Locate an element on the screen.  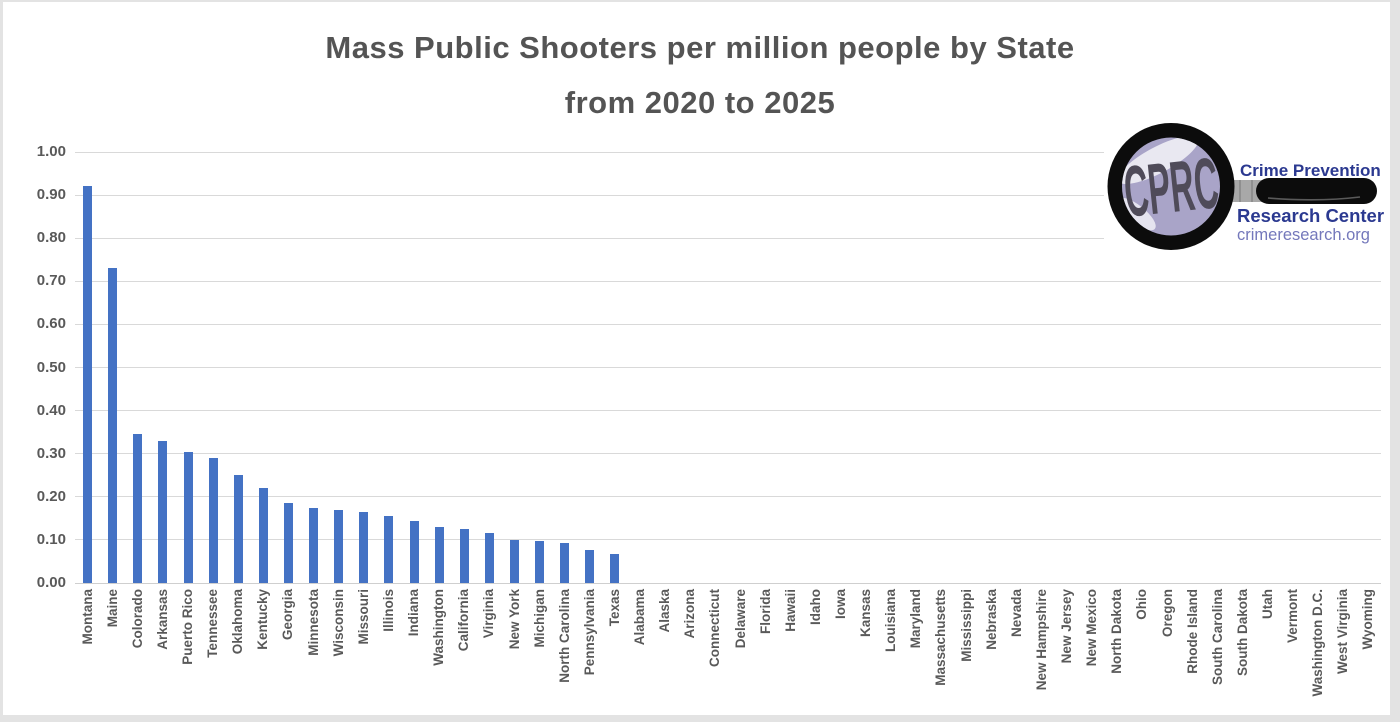
bar-washington is located at coordinates (439, 554).